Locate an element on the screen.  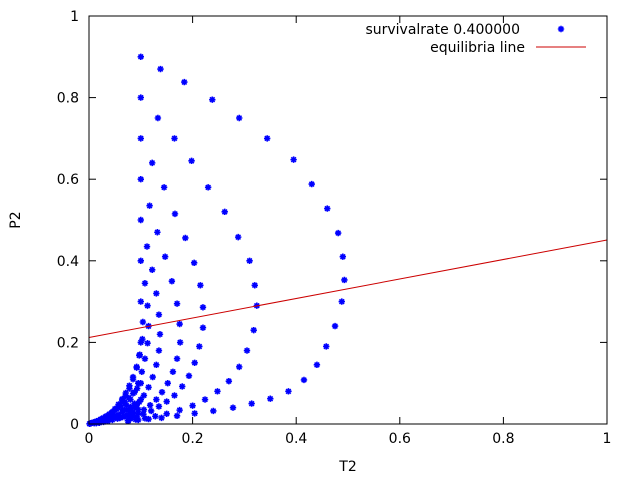
y-tick-label: 0.8 is located at coordinates (68, 99).